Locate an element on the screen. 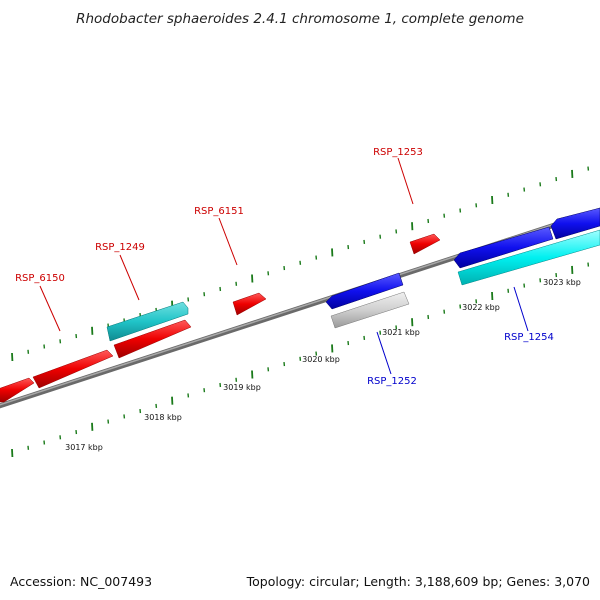 This screenshot has height=600, width=600. tick-label: 3022 kbp is located at coordinates (481, 307).